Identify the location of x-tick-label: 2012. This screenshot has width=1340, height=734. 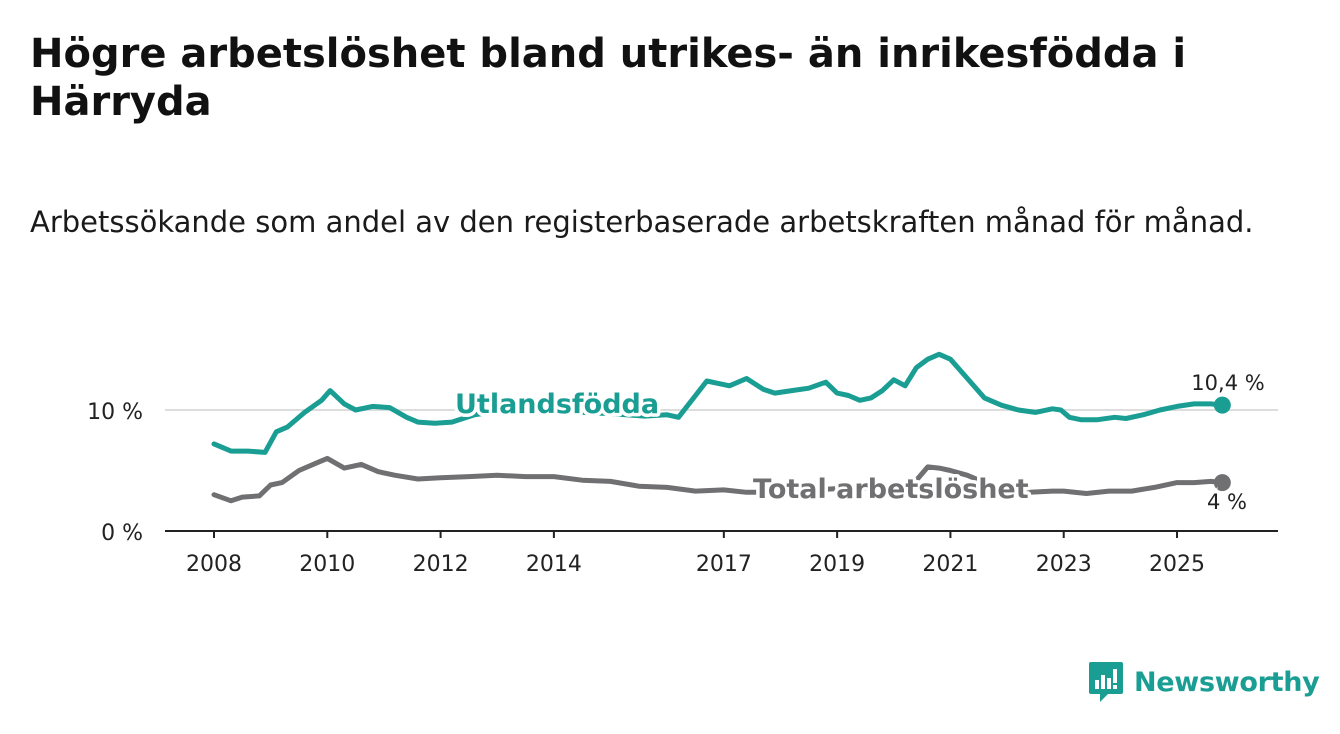
(441, 564).